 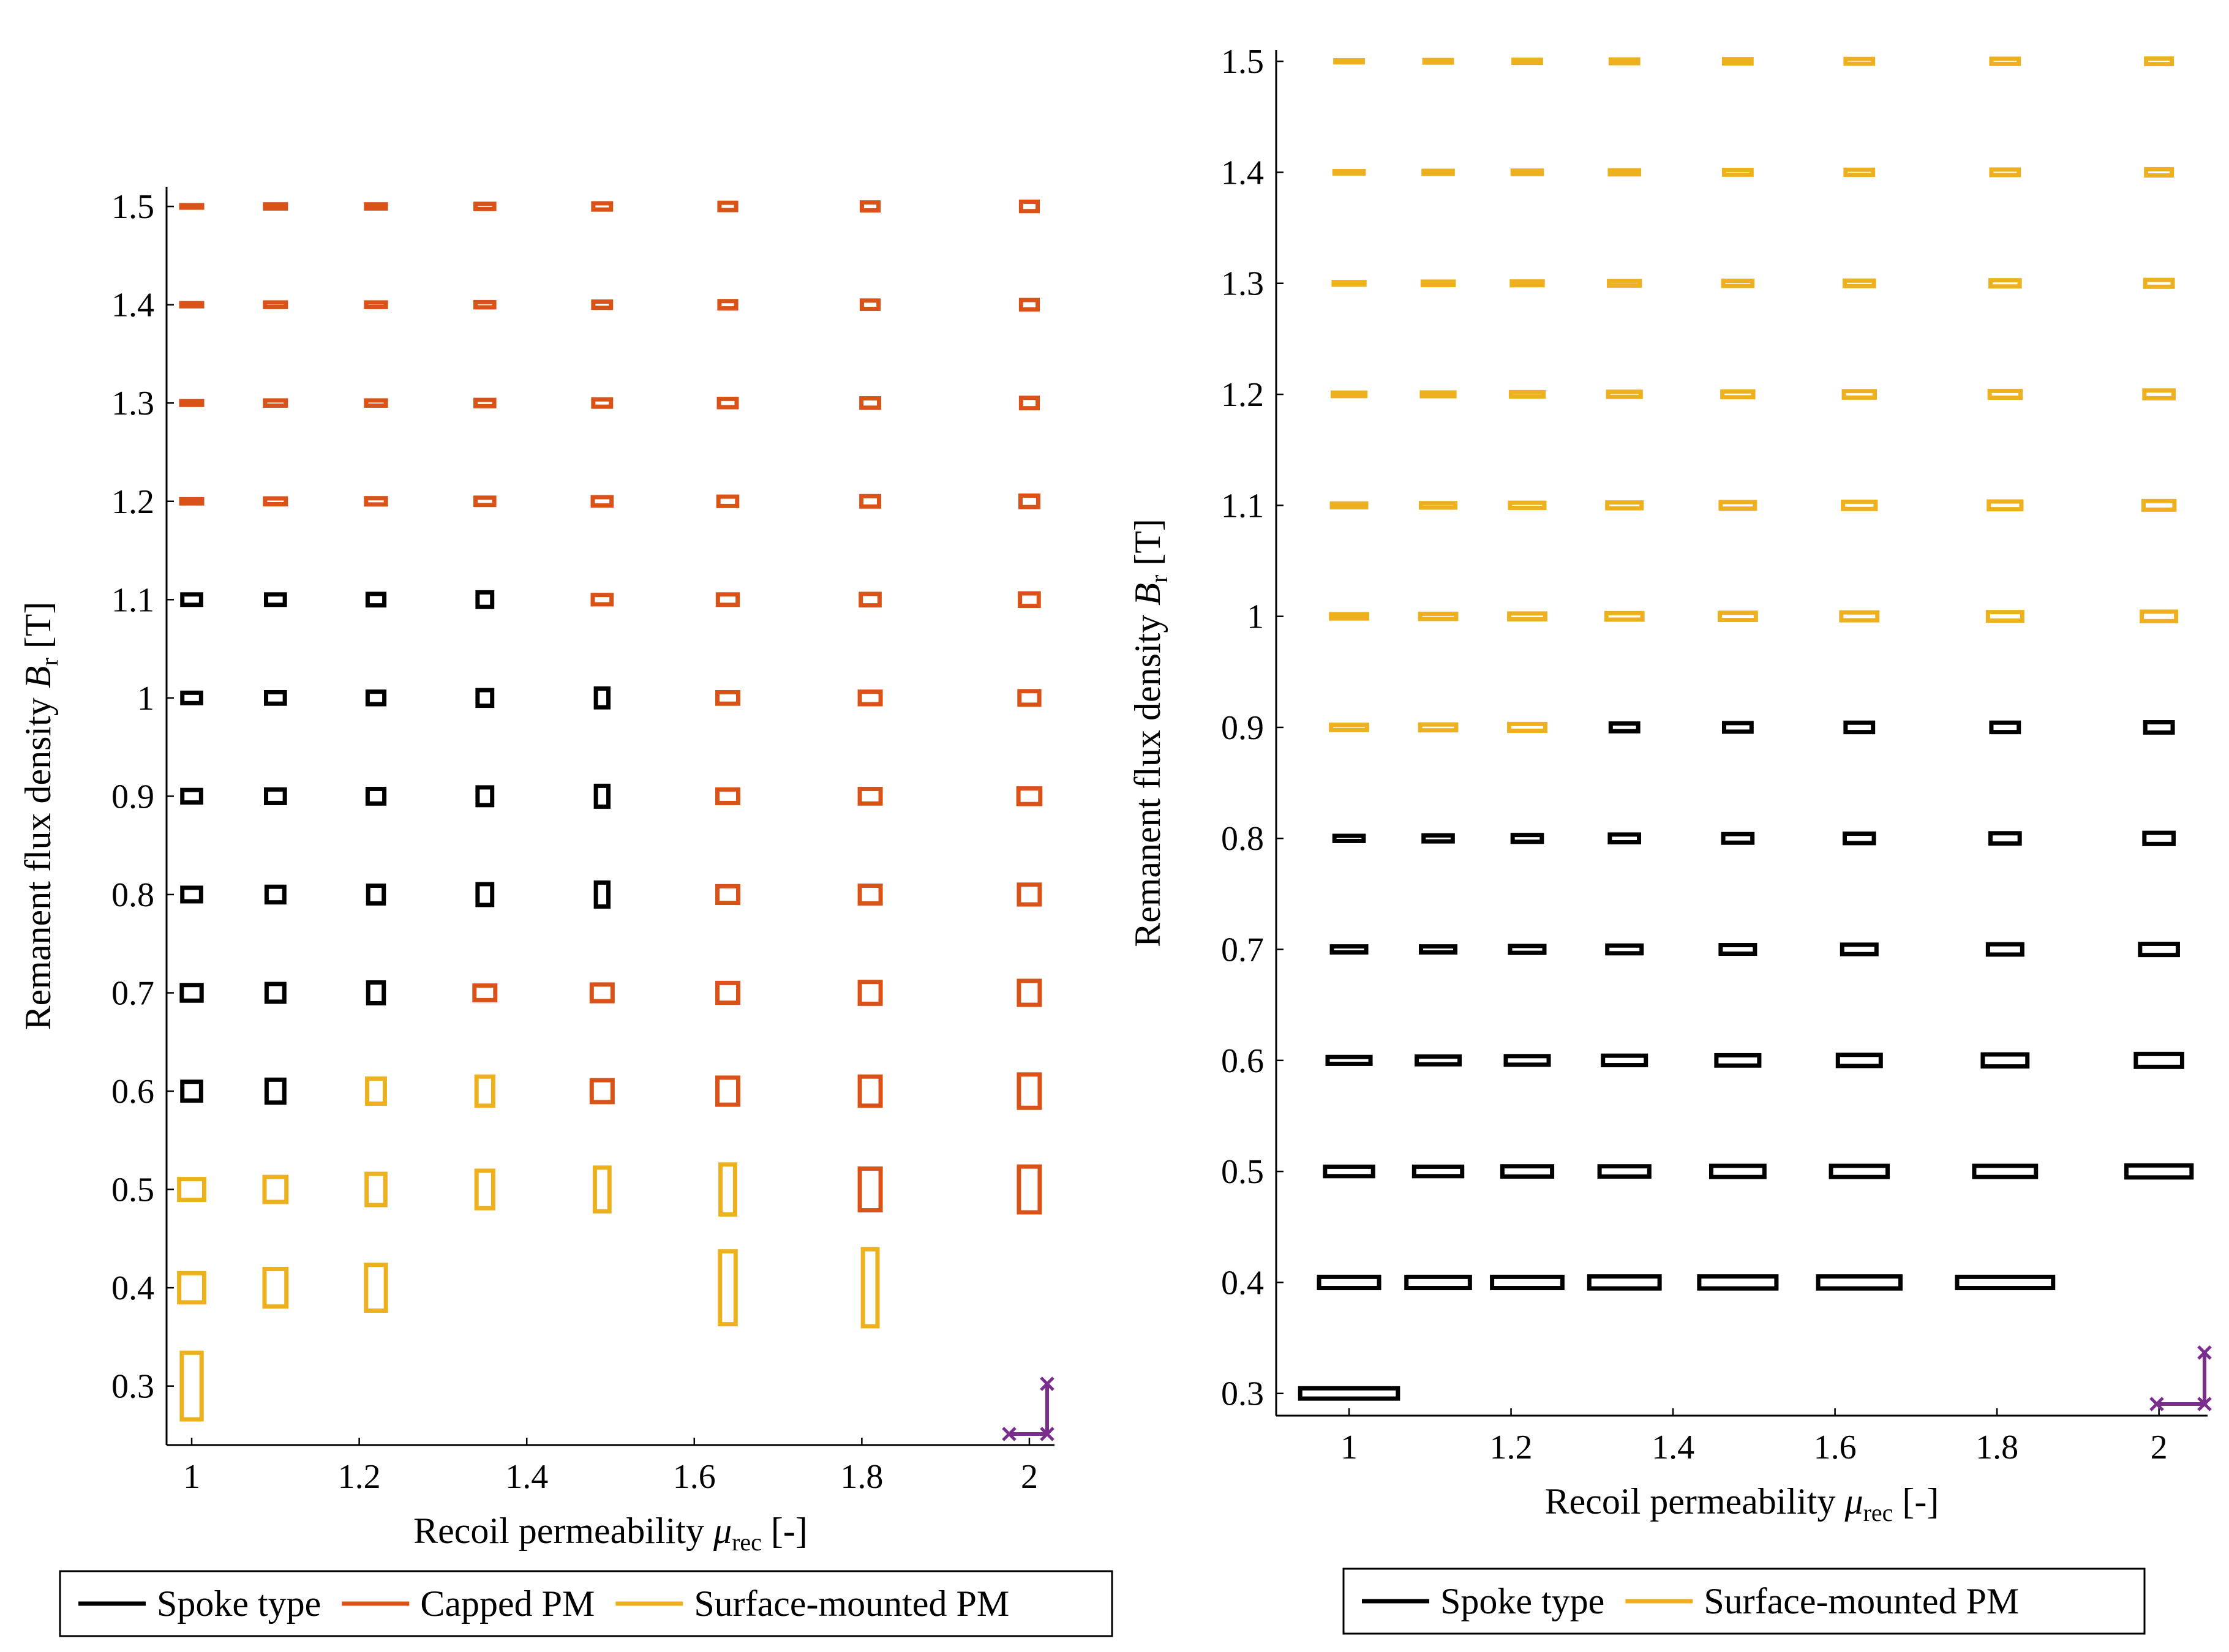 I want to click on scale-indicator, so click(x=1028, y=1408).